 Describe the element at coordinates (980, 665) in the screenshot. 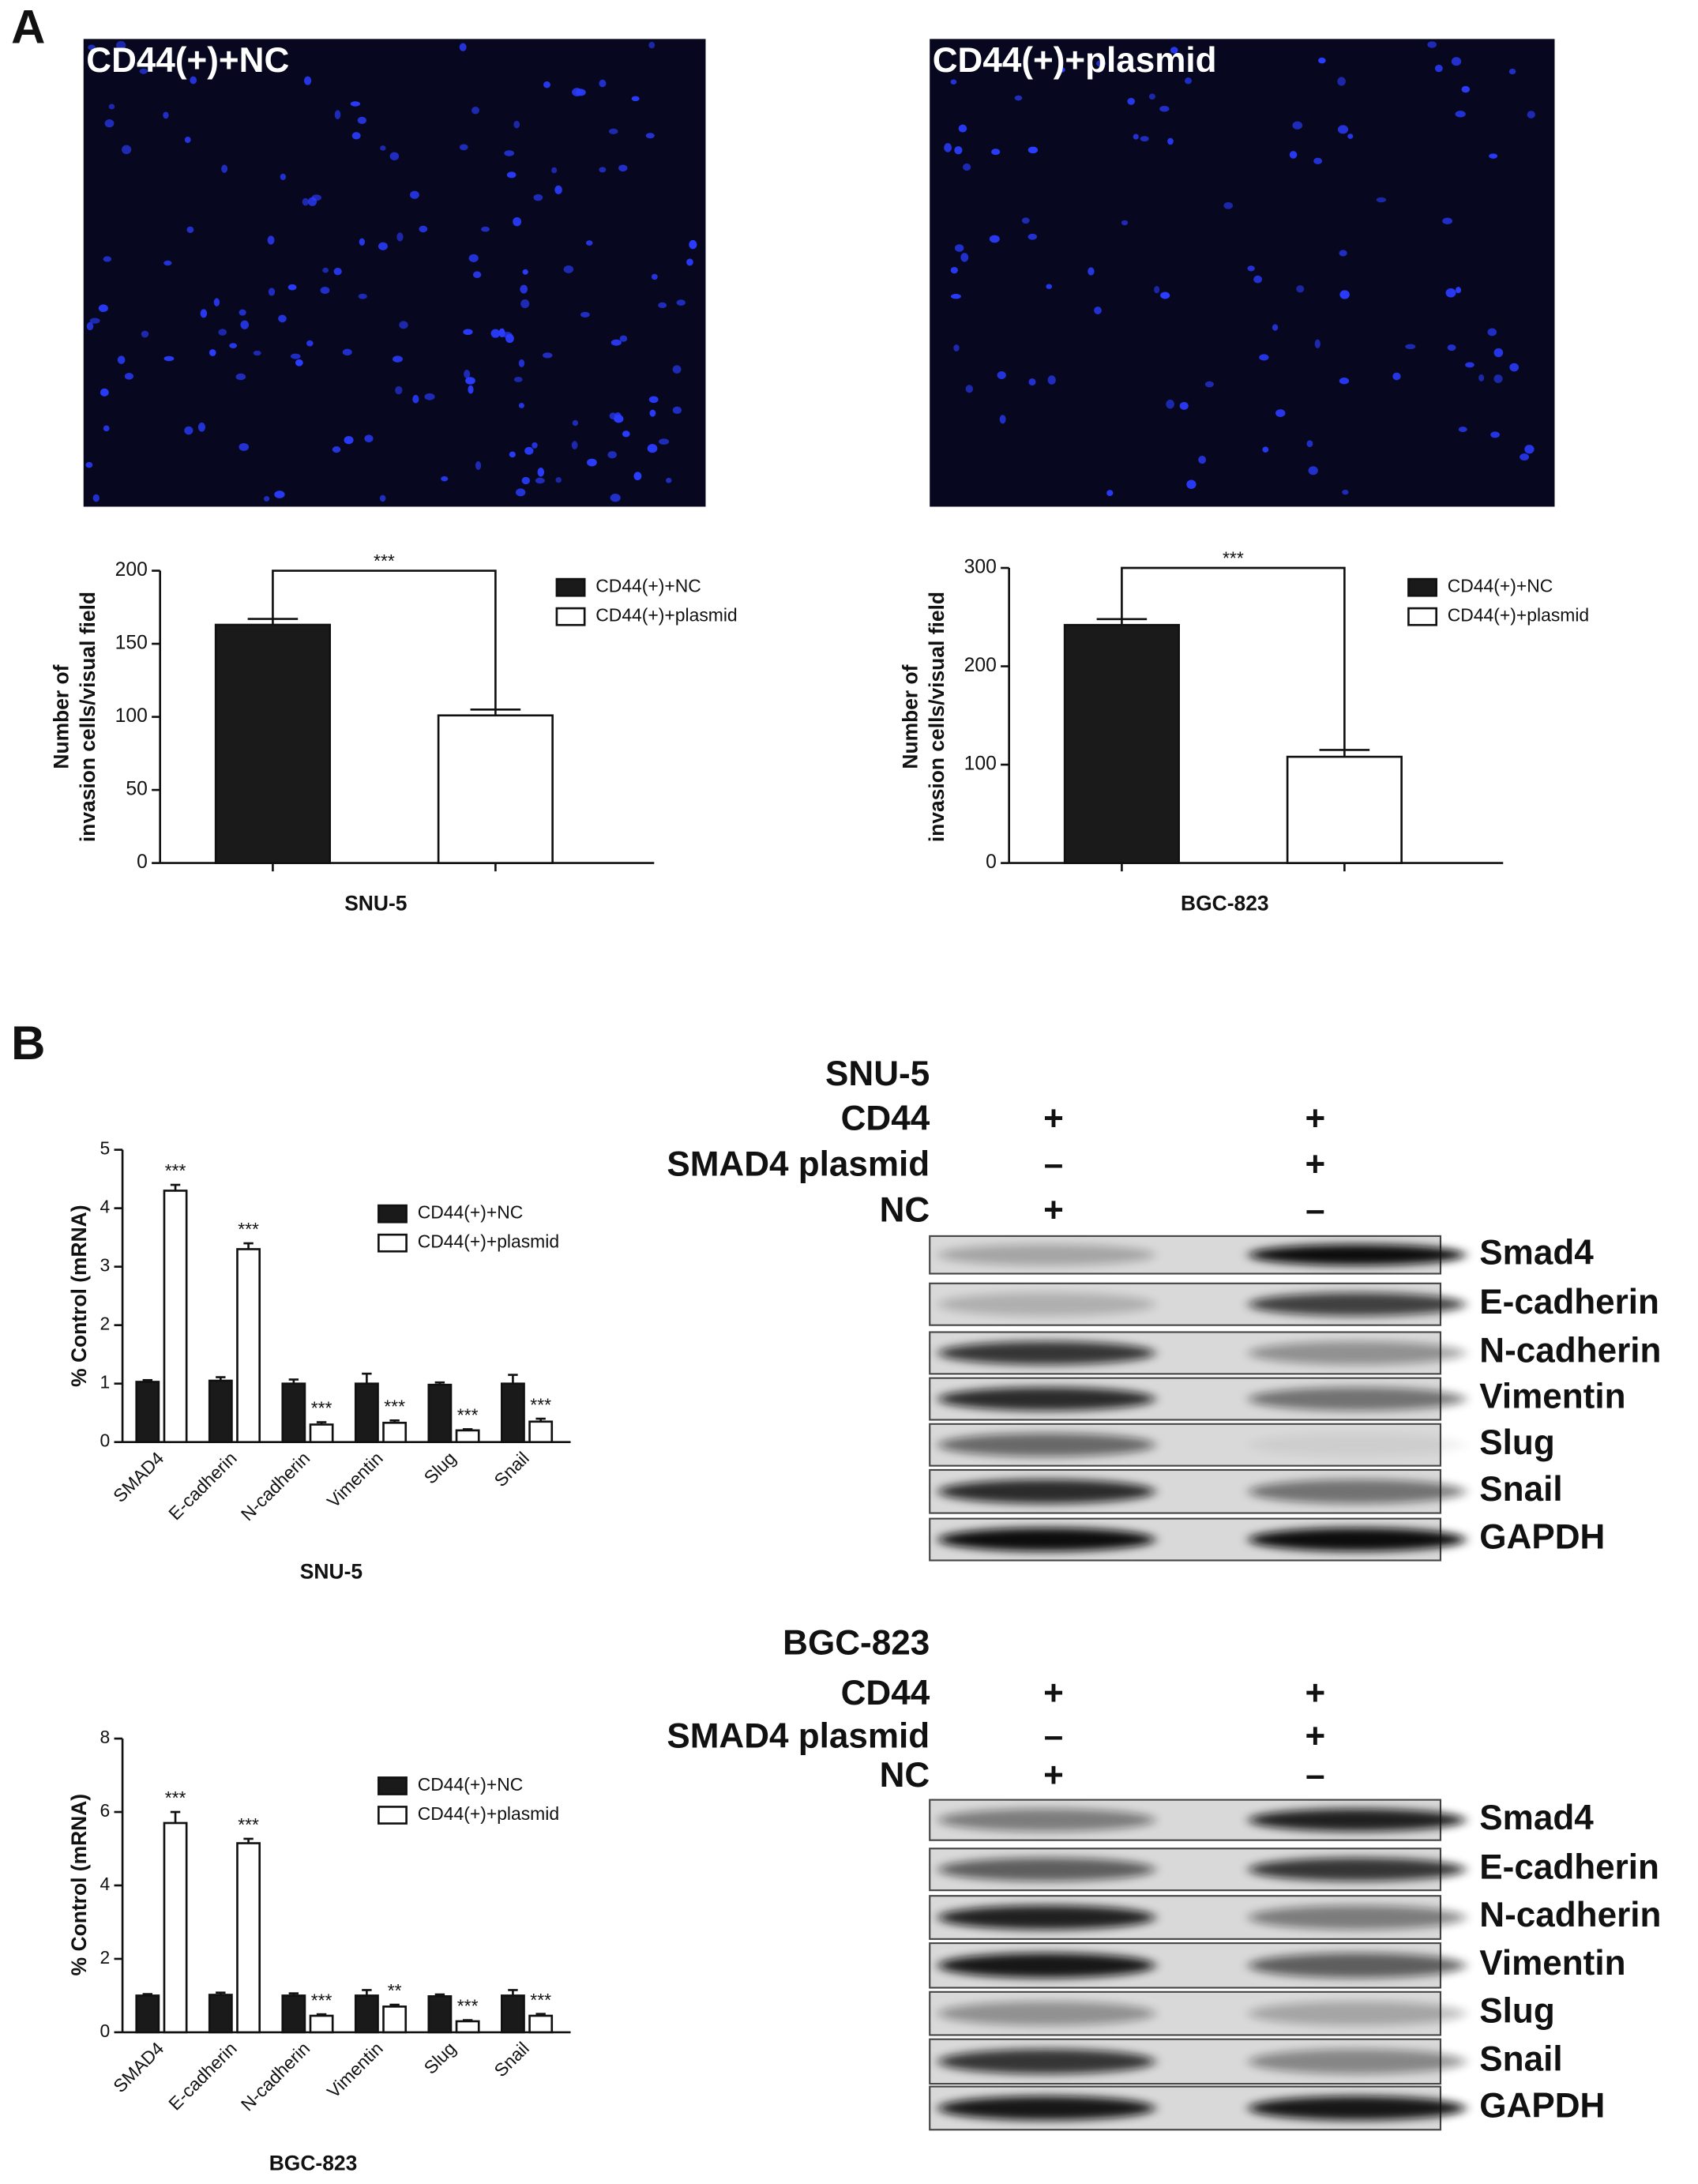

I see `y-tick-label: 200` at that location.